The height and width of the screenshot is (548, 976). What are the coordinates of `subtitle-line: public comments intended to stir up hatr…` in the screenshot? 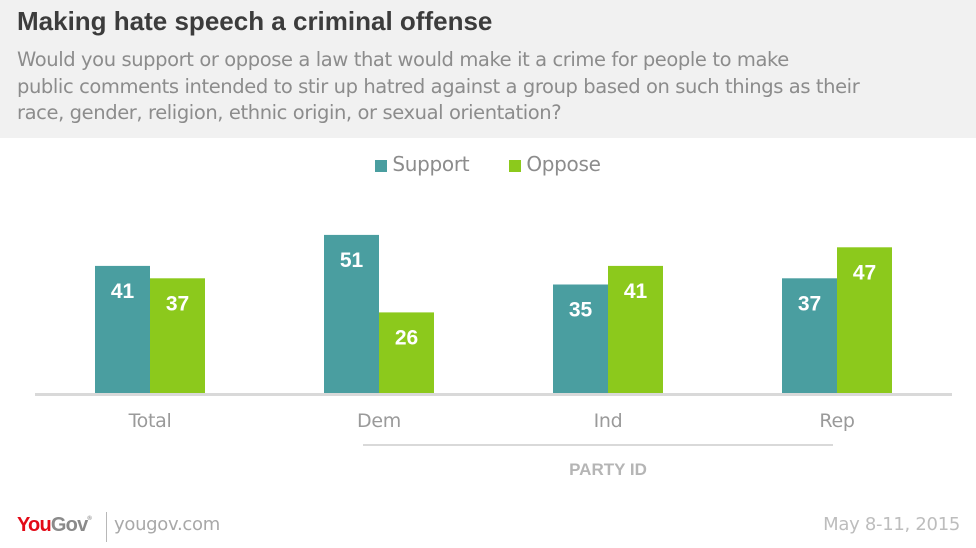 It's located at (438, 86).